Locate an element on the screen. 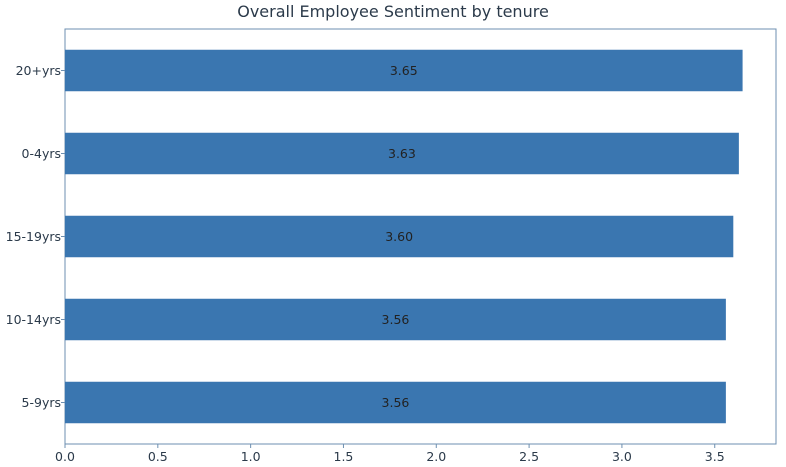 The height and width of the screenshot is (467, 786). data-label-15-19yrs: 3.60 is located at coordinates (399, 236).